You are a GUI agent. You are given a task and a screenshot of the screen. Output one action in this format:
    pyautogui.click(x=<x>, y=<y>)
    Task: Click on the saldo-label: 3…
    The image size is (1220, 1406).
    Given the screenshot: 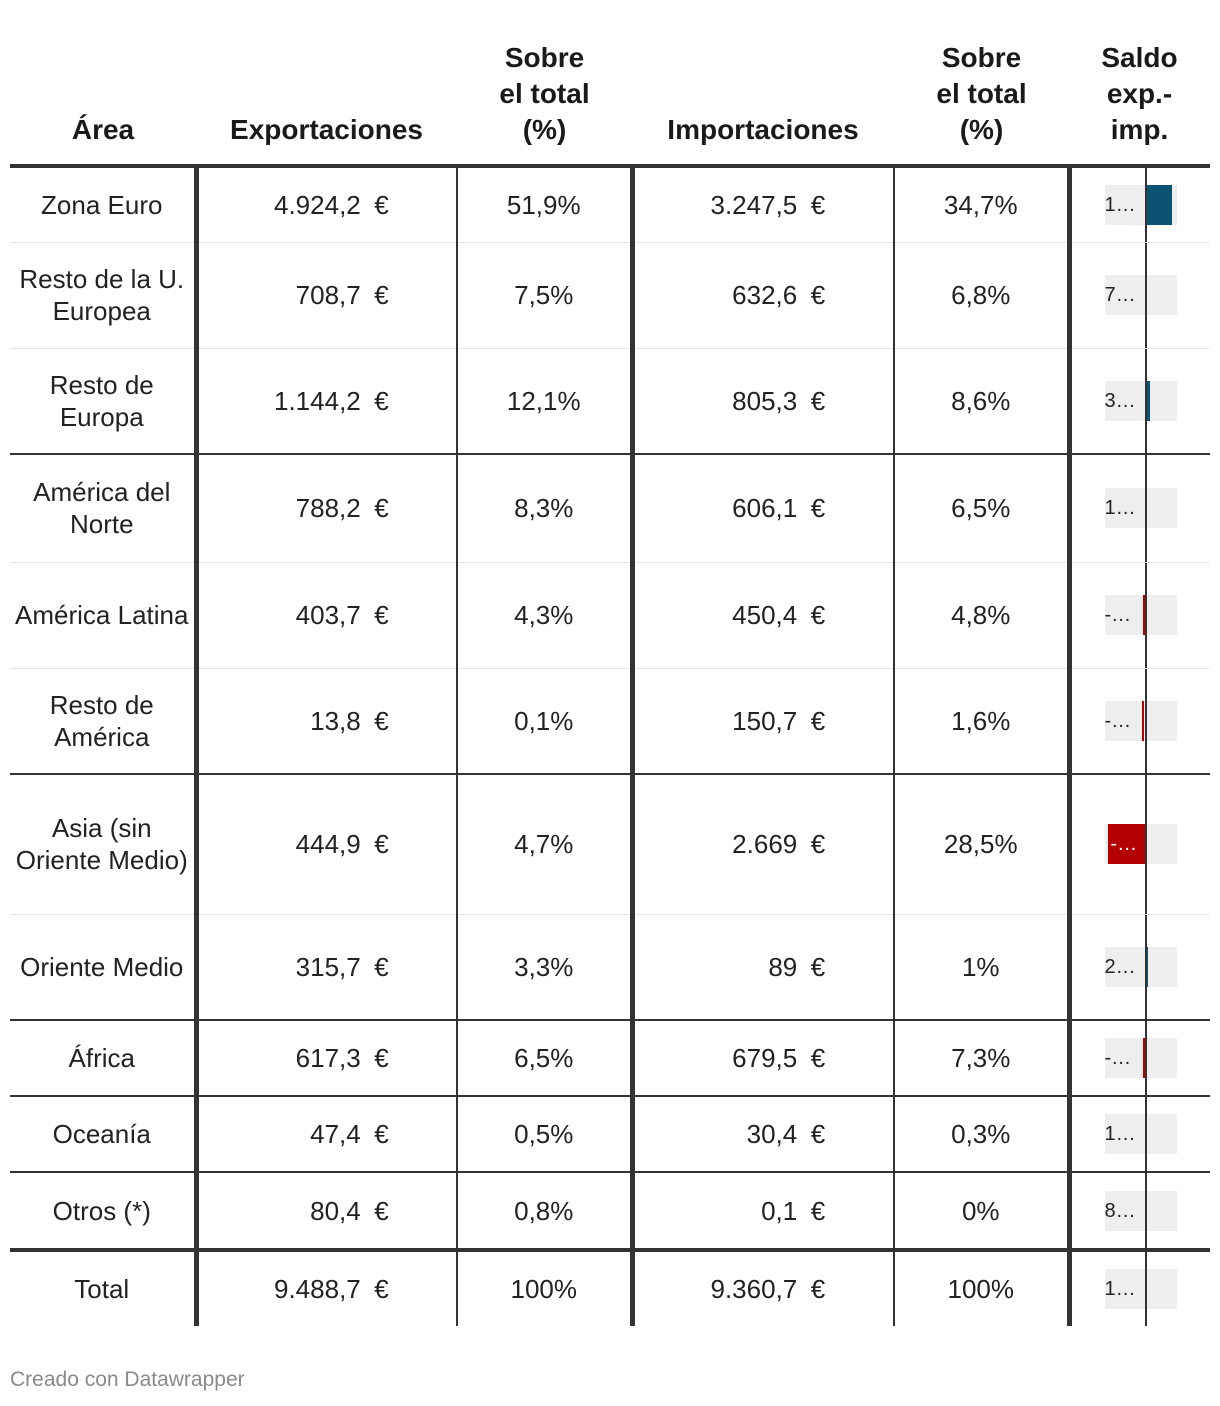 What is the action you would take?
    pyautogui.click(x=1120, y=400)
    